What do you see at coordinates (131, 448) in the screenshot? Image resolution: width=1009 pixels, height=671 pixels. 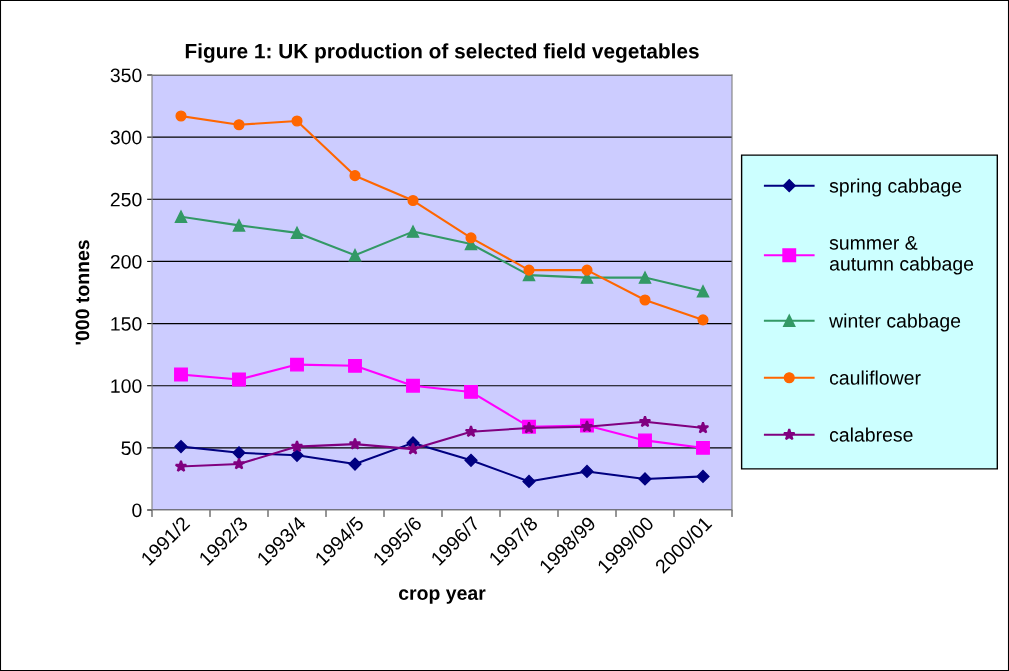 I see `y-tick-label: 50` at bounding box center [131, 448].